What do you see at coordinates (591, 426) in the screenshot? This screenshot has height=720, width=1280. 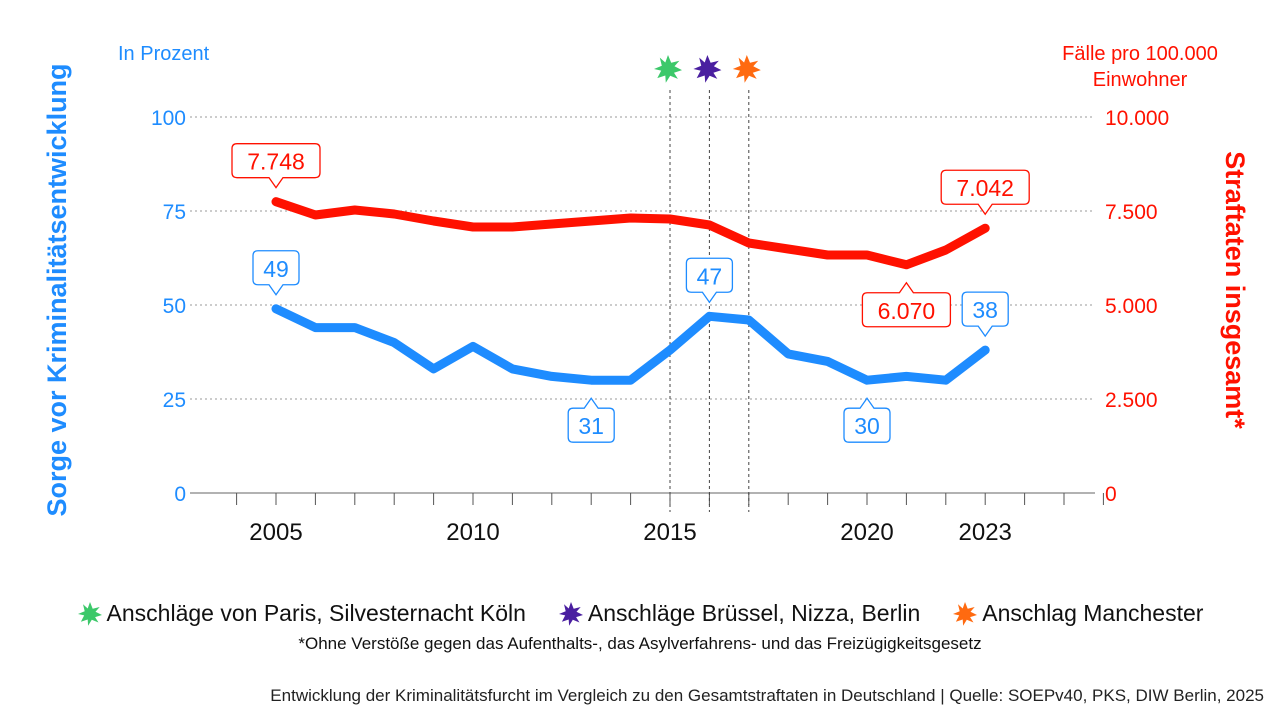 I see `callout-text: 31` at bounding box center [591, 426].